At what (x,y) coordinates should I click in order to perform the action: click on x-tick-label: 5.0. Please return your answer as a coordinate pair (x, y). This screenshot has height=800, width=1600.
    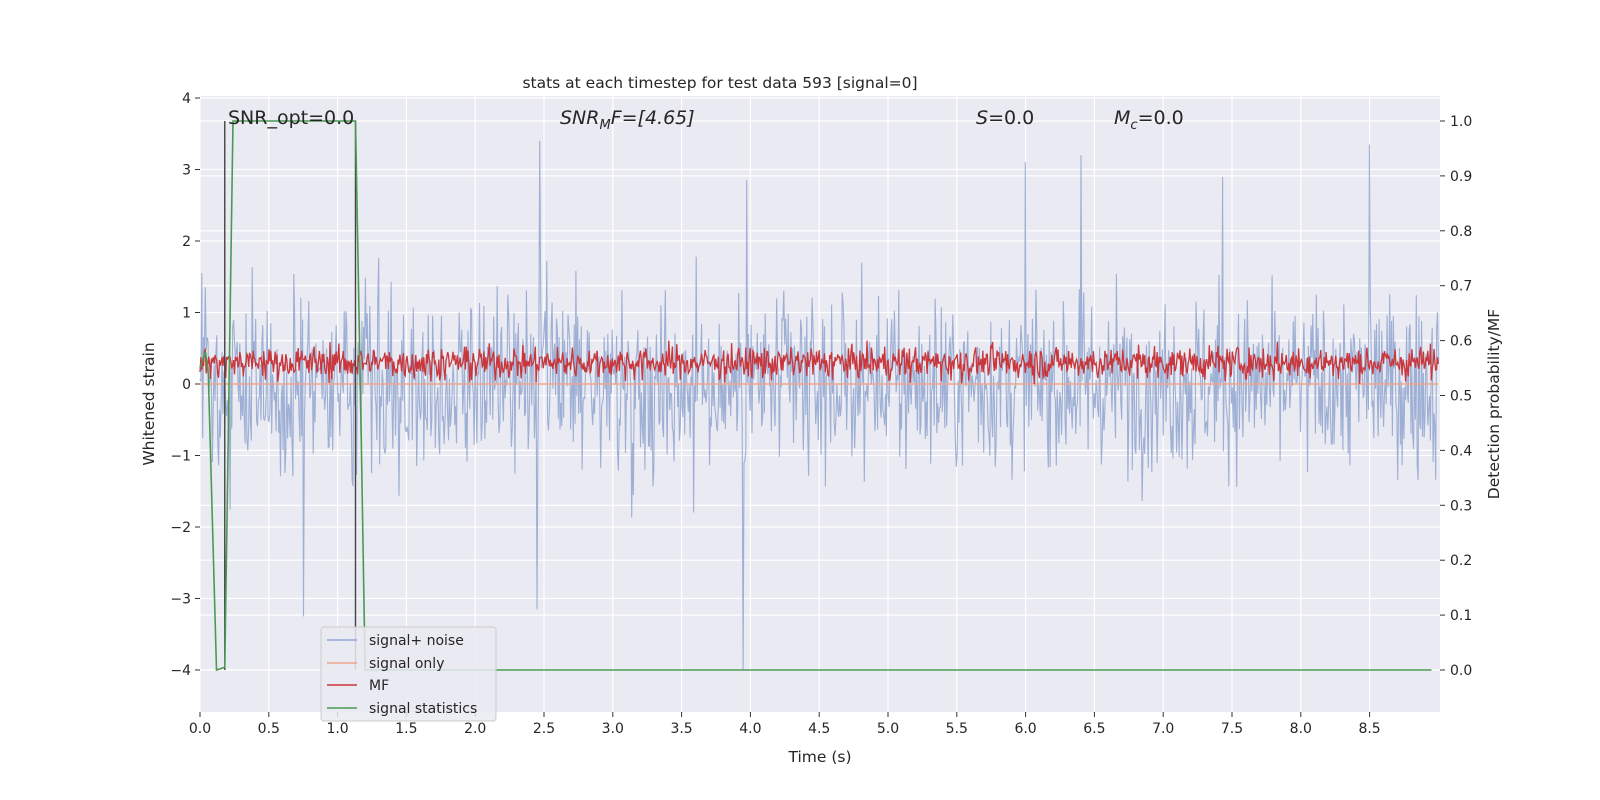
    Looking at the image, I should click on (888, 729).